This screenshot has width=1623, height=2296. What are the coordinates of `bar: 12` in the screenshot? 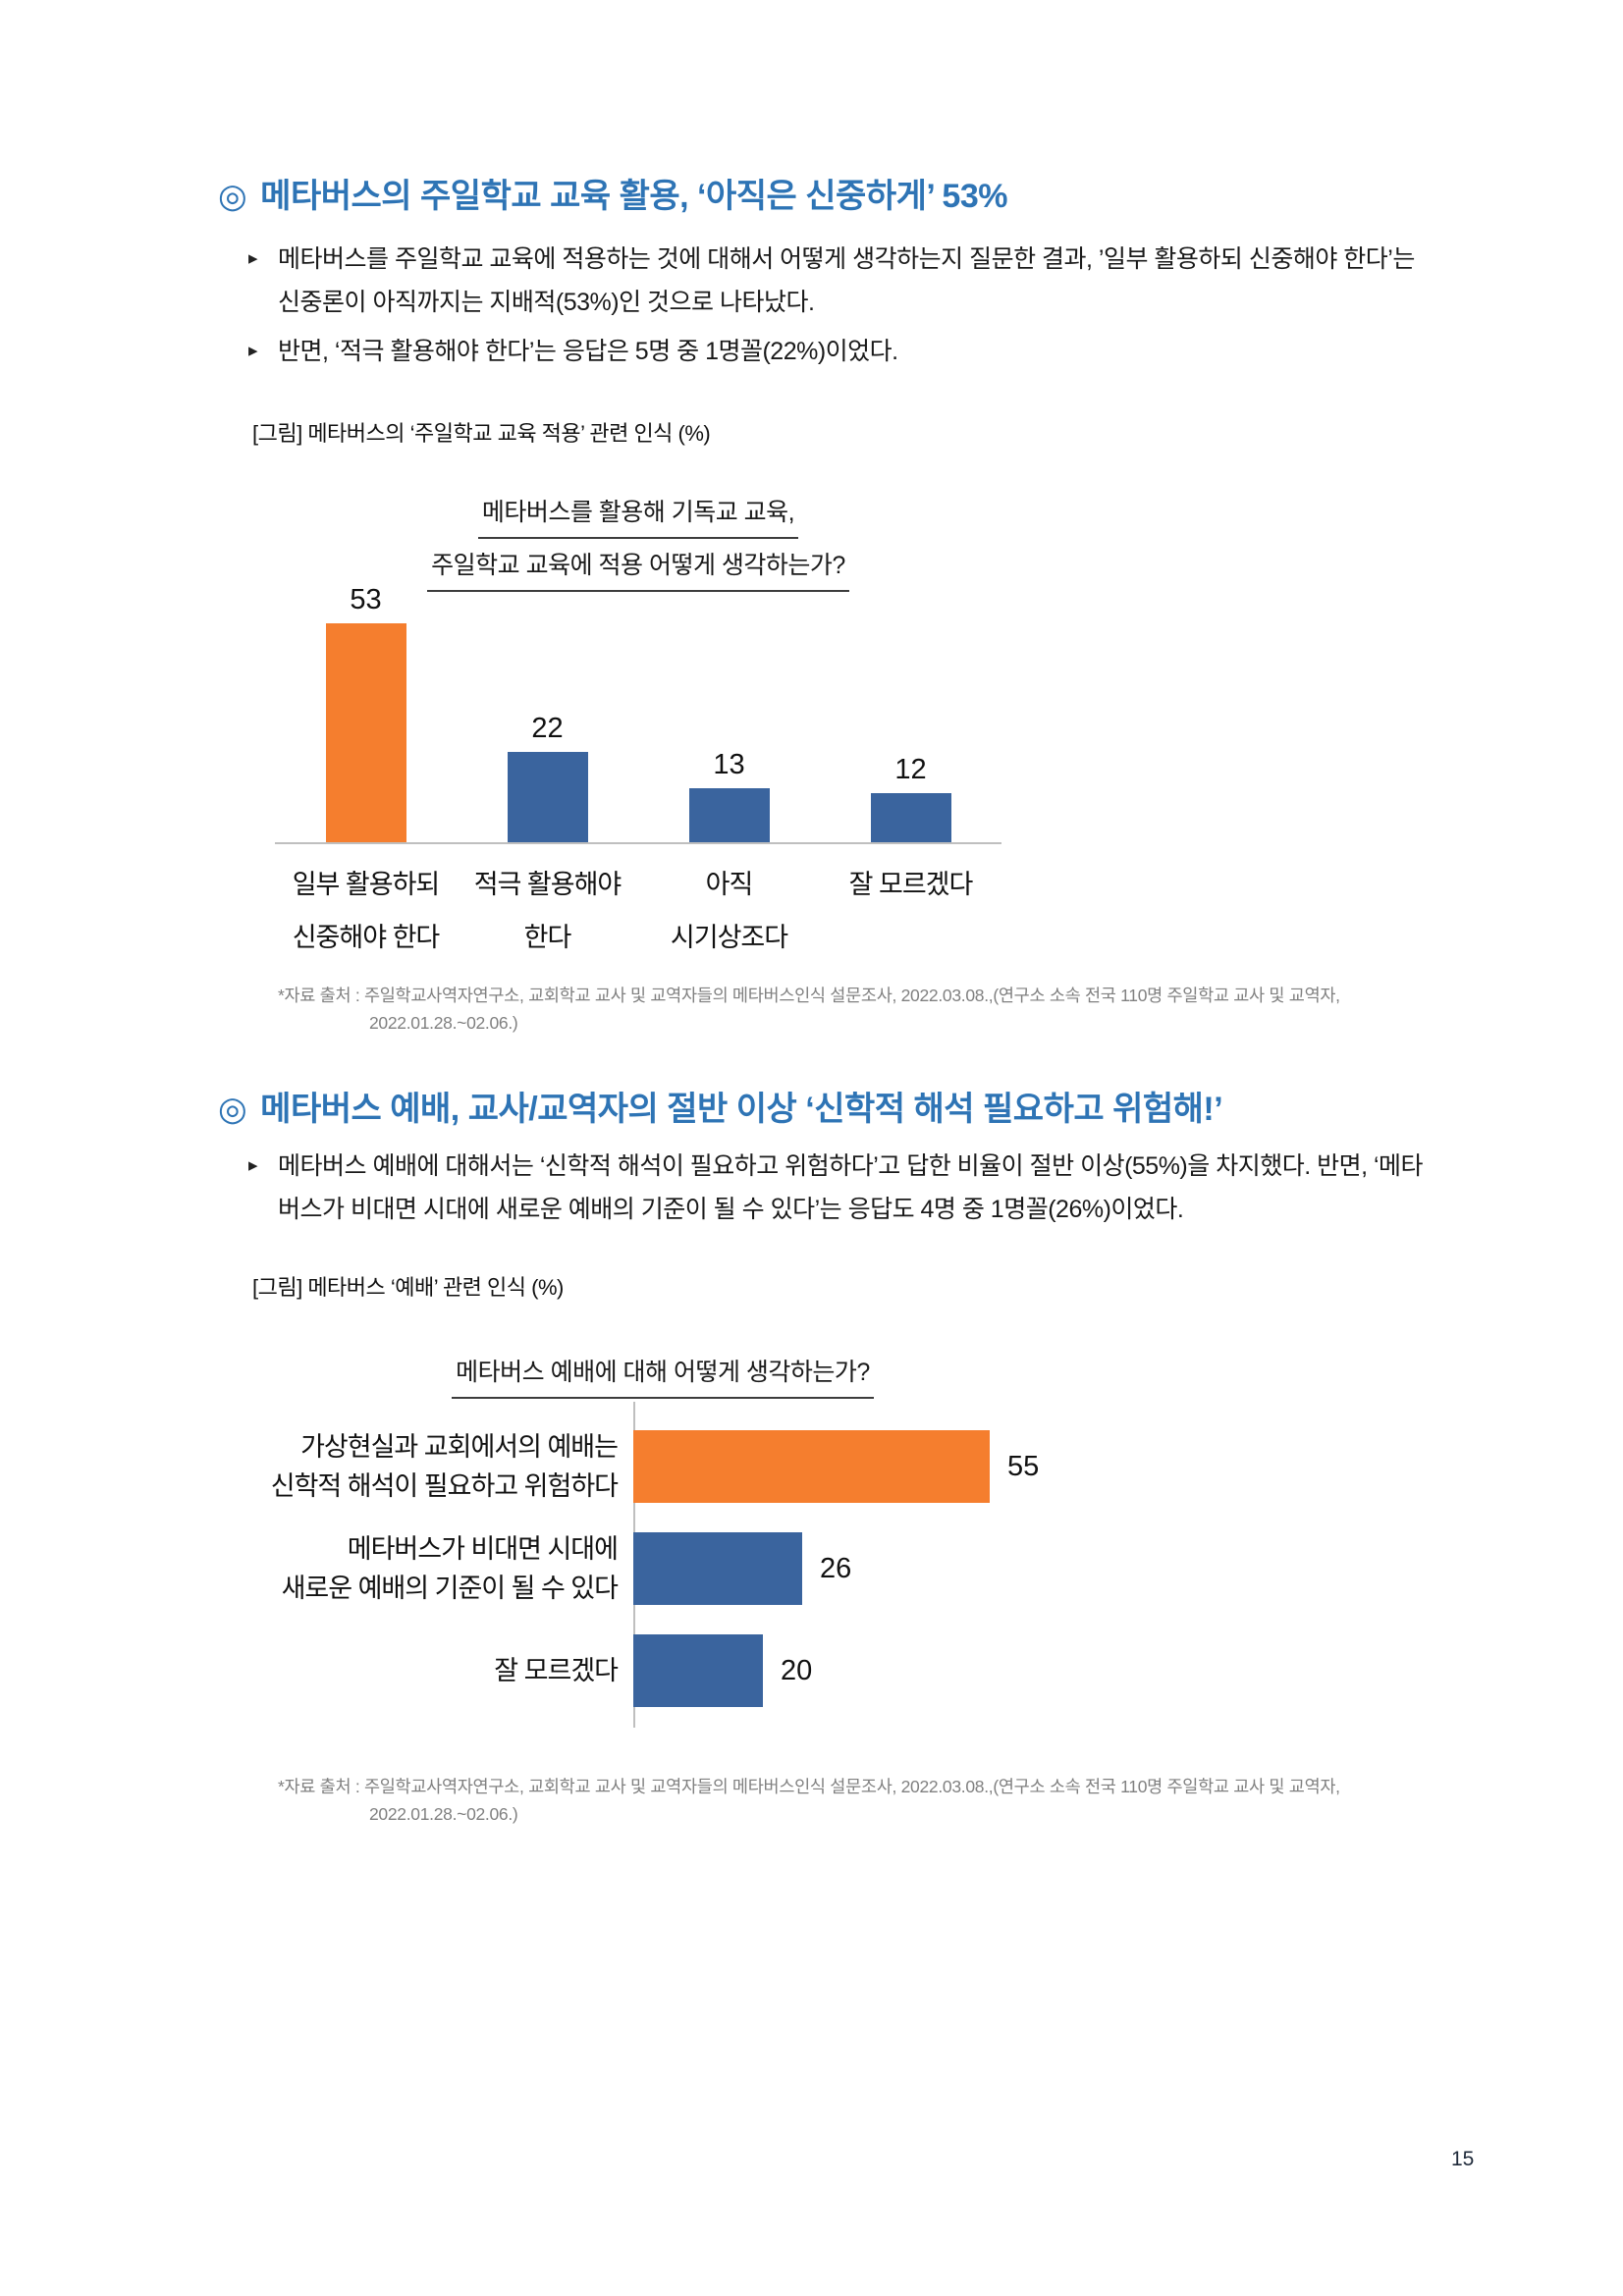 It's located at (910, 798).